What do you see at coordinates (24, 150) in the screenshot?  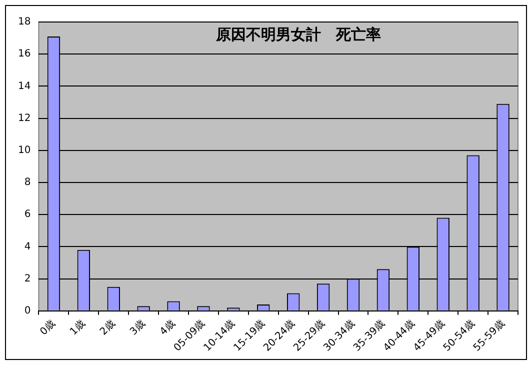 I see `y-tick-label: 10` at bounding box center [24, 150].